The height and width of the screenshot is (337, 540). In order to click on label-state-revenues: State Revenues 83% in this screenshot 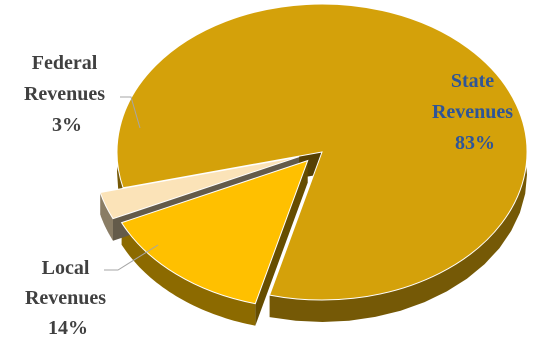, I will do `click(475, 112)`.